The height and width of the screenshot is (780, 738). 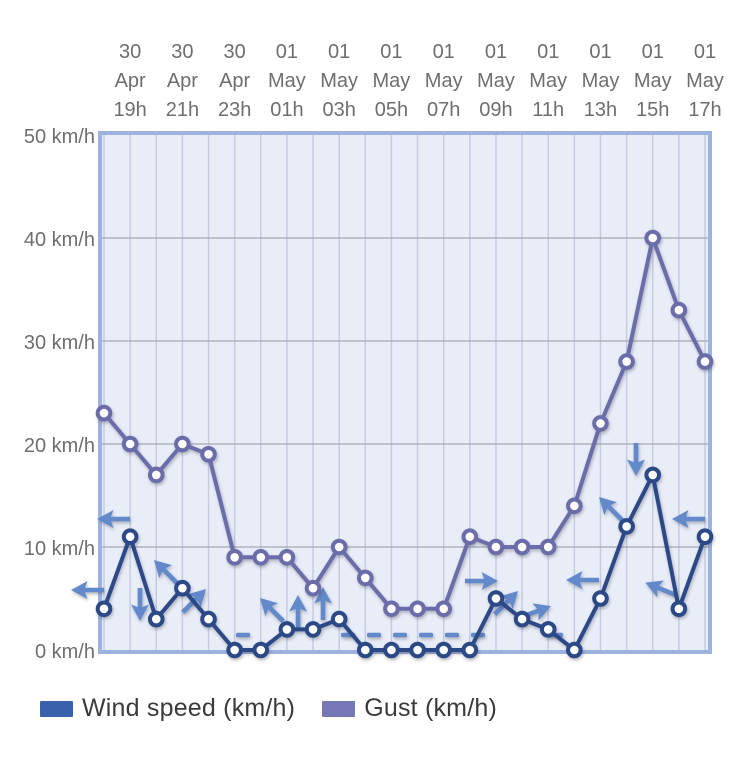 I want to click on x-axis-label-row: 13h, so click(x=600, y=110).